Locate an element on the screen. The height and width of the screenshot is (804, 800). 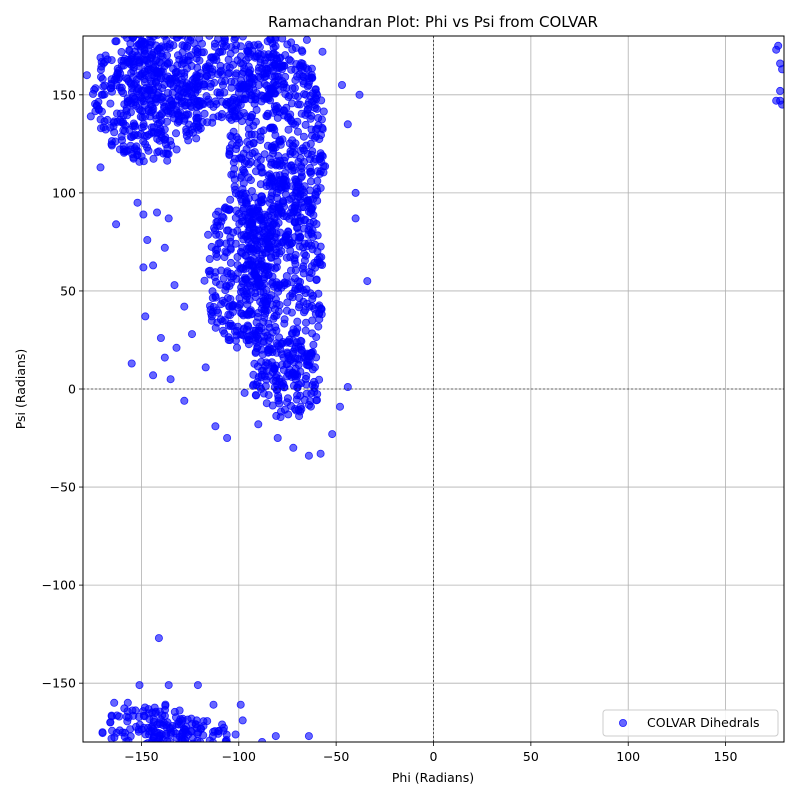
legend-label: COLVAR Dihedrals is located at coordinates (703, 722).